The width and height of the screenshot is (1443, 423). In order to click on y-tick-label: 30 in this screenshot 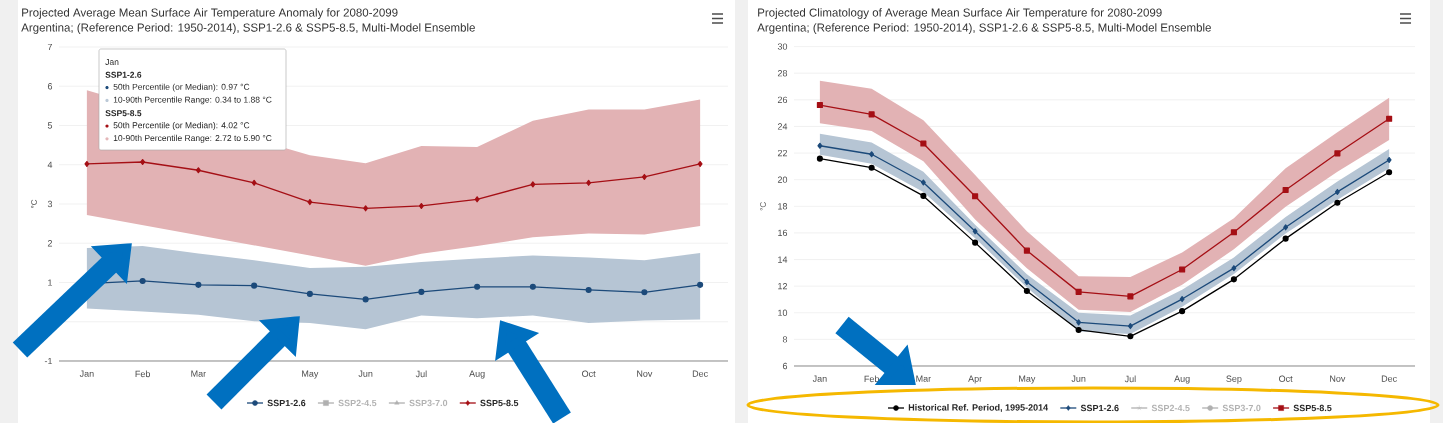, I will do `click(782, 46)`.